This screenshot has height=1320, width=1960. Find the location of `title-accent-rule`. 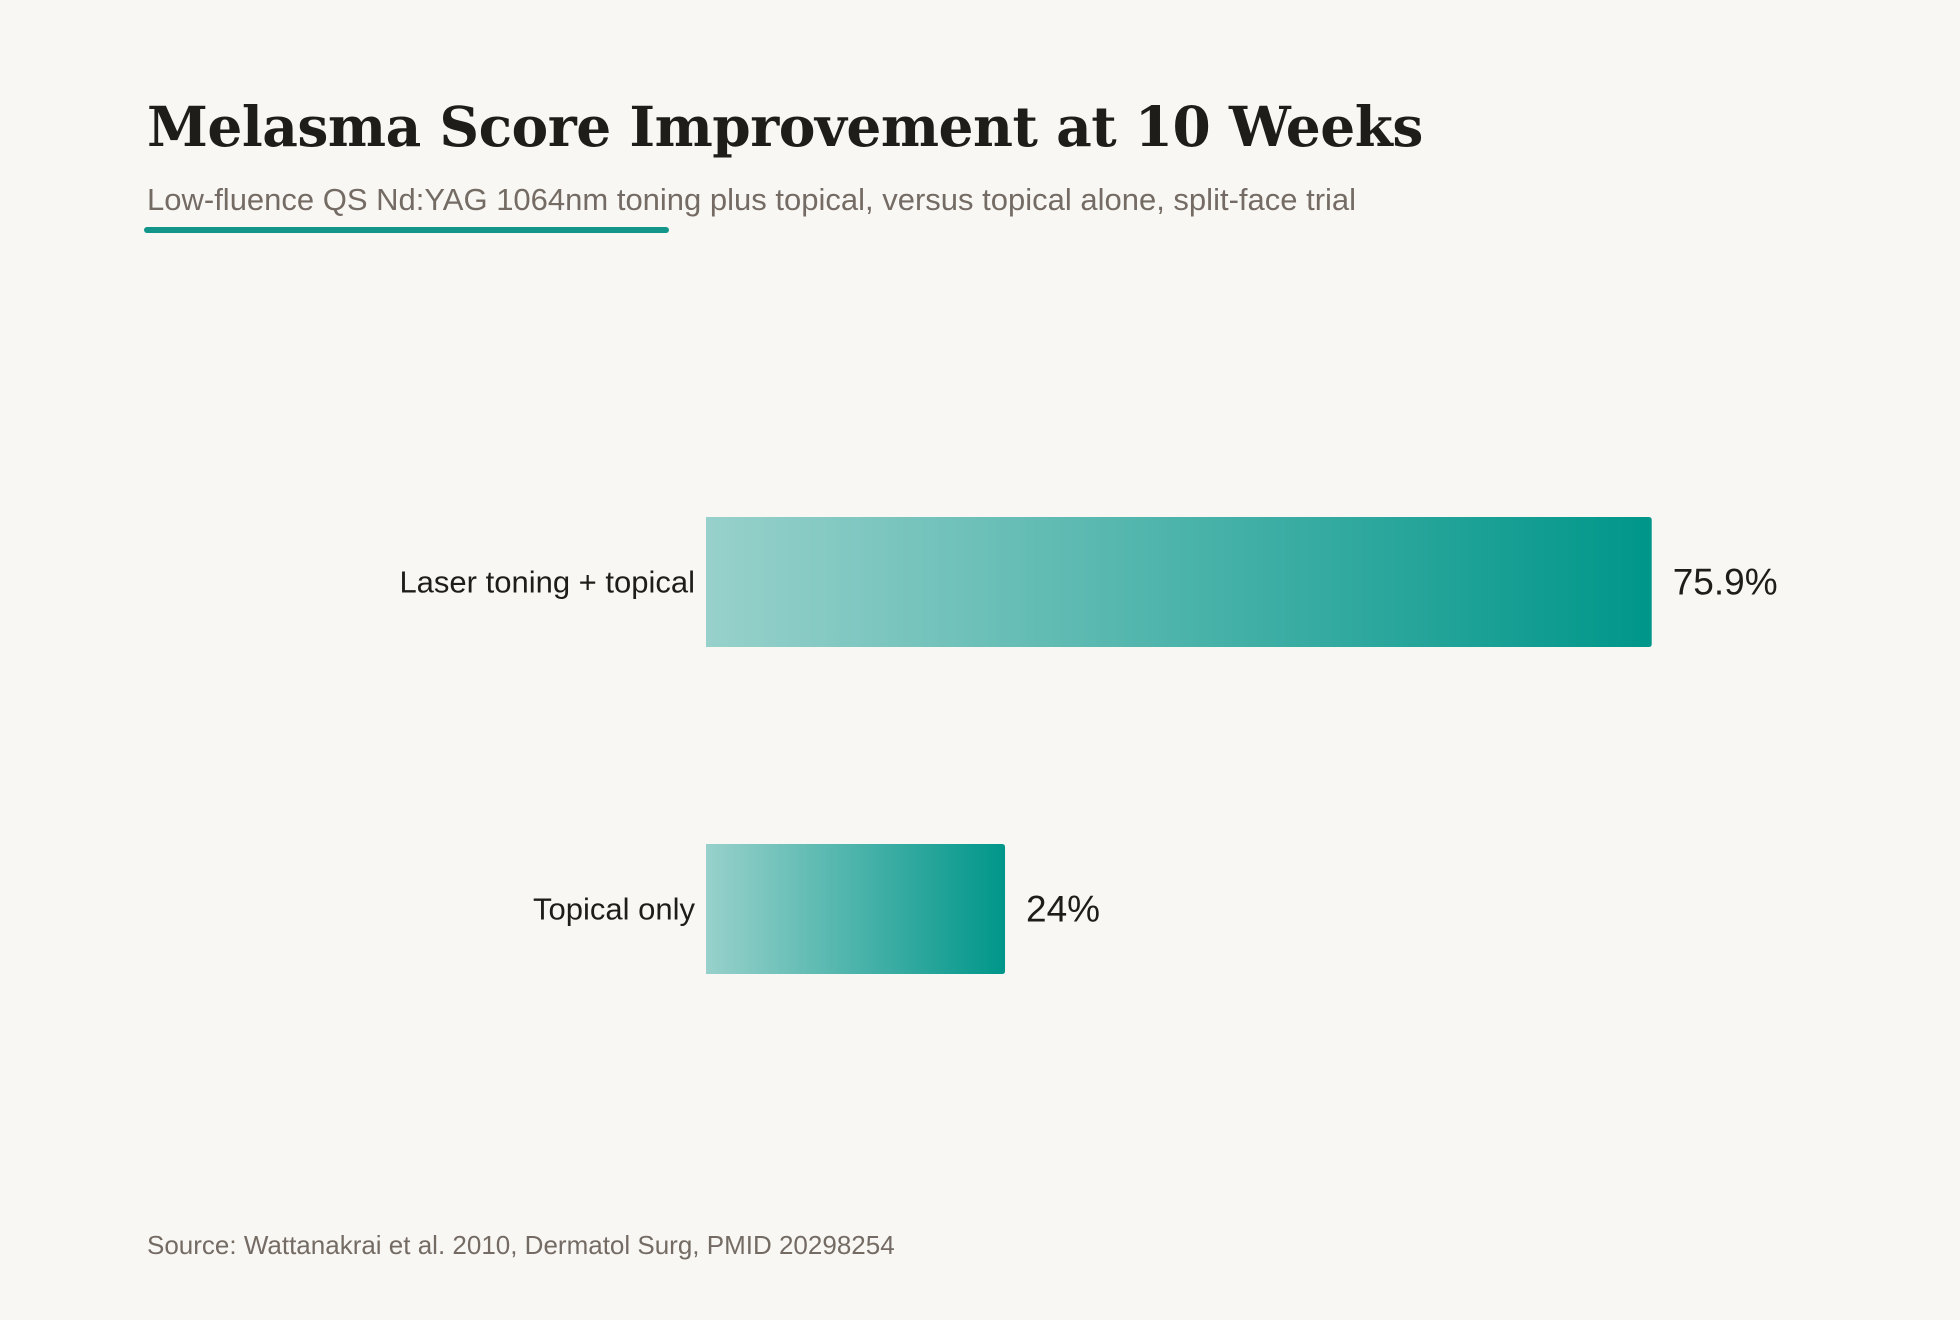

title-accent-rule is located at coordinates (406, 230).